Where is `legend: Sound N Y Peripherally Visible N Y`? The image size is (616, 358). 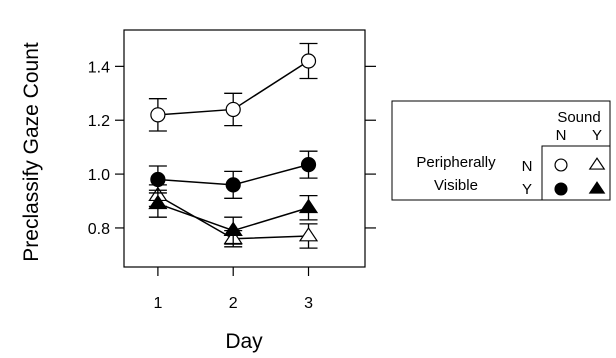 legend: Sound N Y Peripherally Visible N Y is located at coordinates (501, 150).